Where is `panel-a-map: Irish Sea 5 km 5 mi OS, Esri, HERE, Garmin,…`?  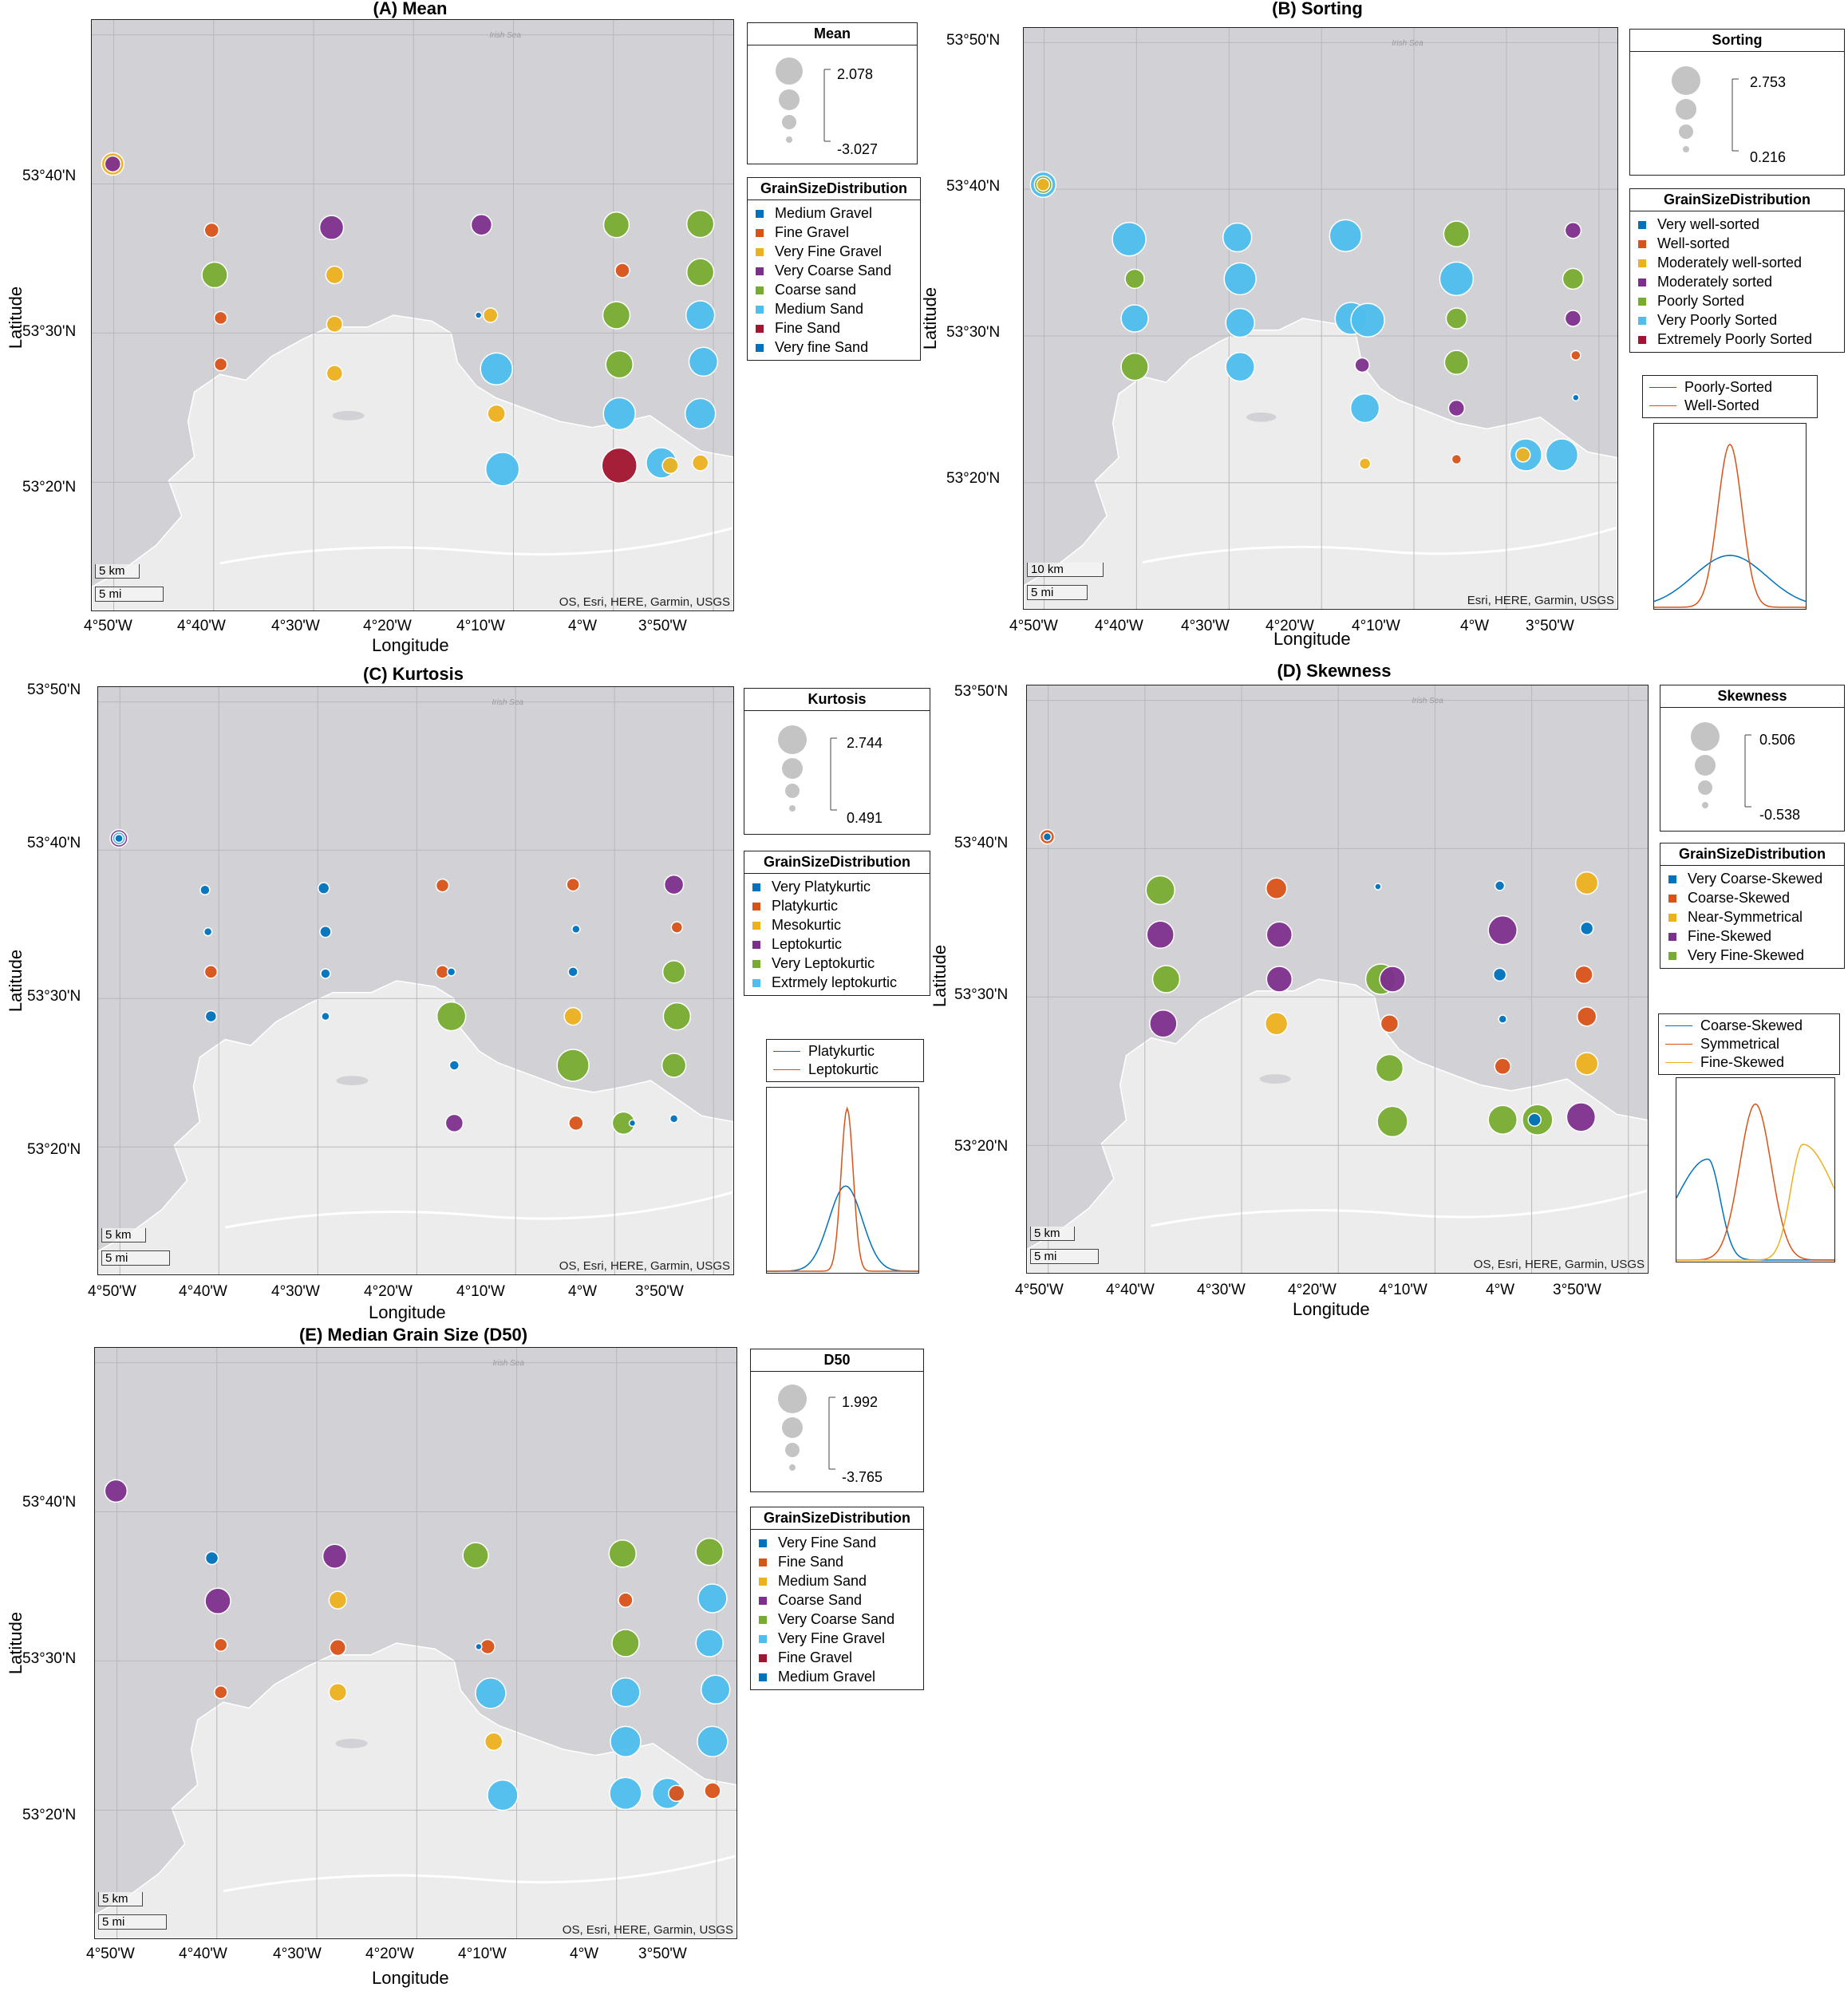
panel-a-map: Irish Sea 5 km 5 mi OS, Esri, HERE, Garmin,… is located at coordinates (412, 315).